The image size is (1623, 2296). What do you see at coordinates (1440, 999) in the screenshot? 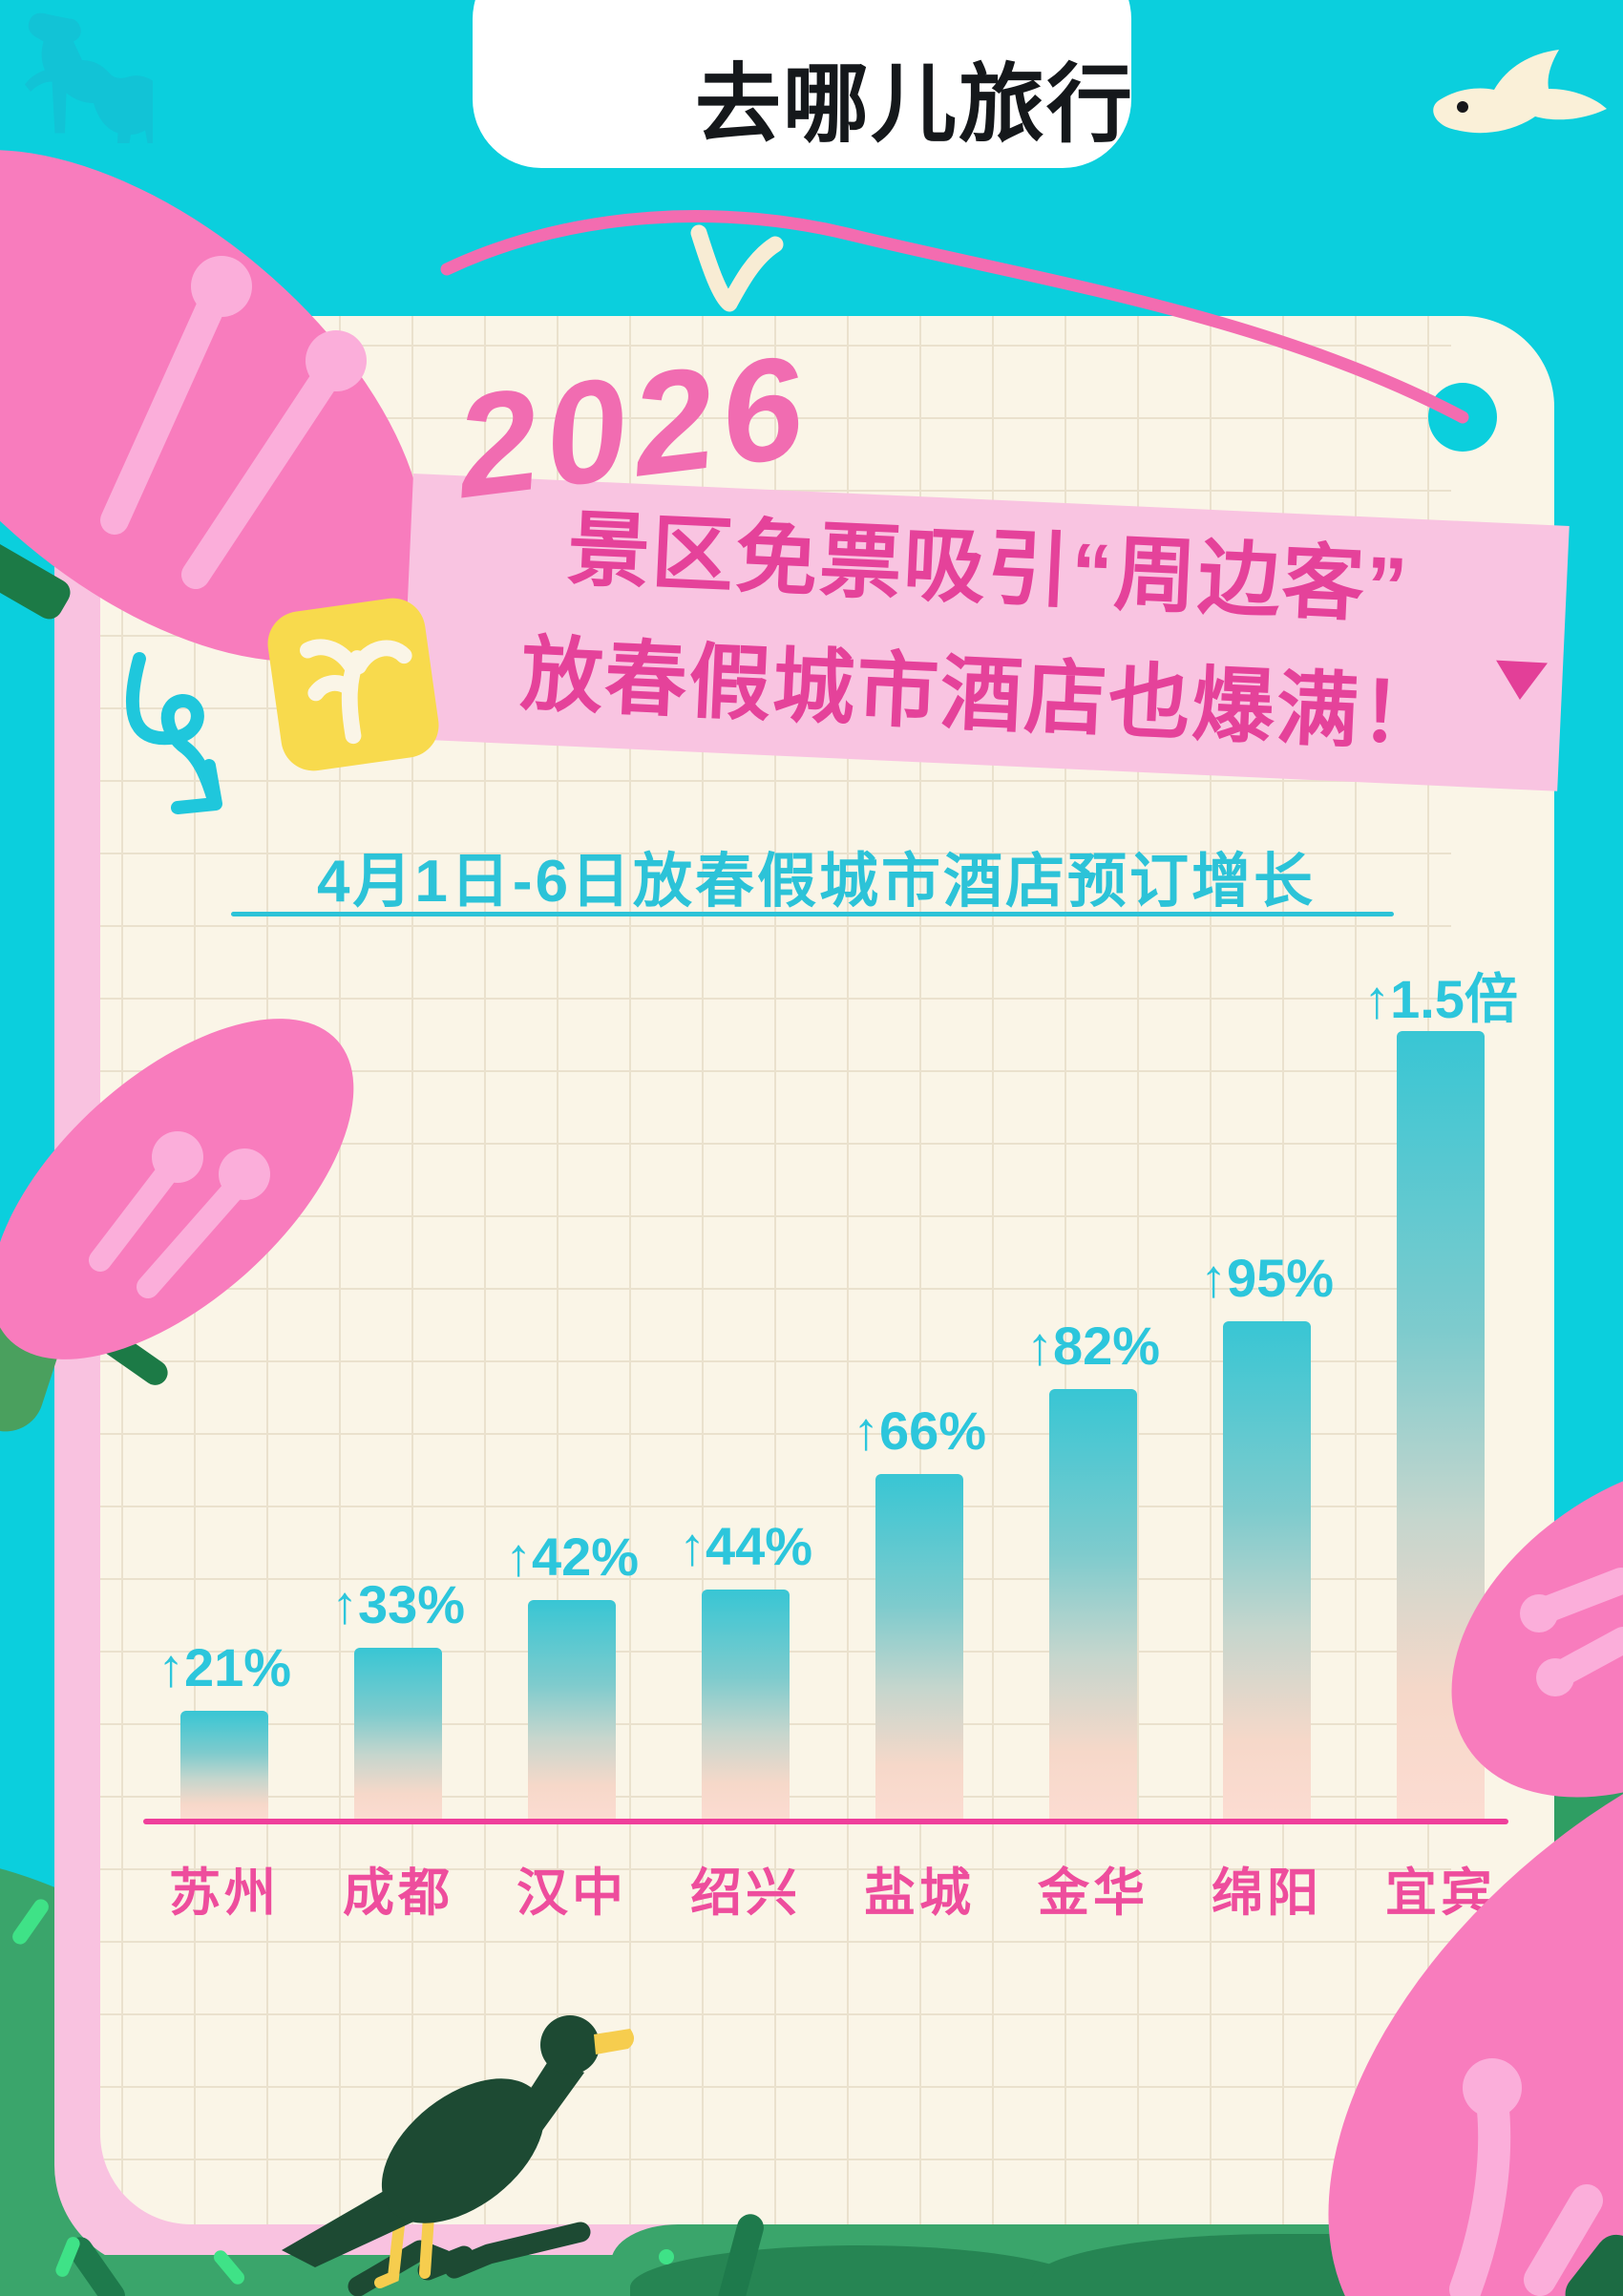
I see `bar-value-label: ↑1.5倍` at bounding box center [1440, 999].